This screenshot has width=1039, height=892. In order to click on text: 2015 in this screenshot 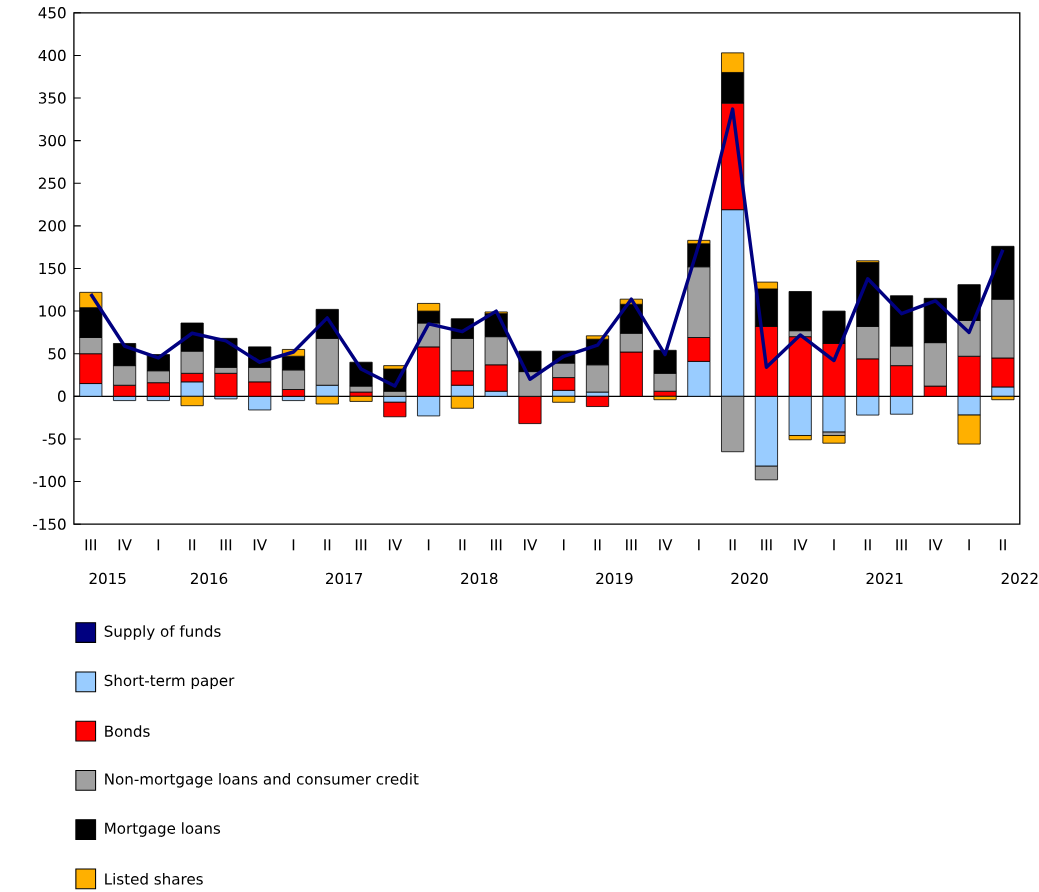, I will do `click(107, 578)`.